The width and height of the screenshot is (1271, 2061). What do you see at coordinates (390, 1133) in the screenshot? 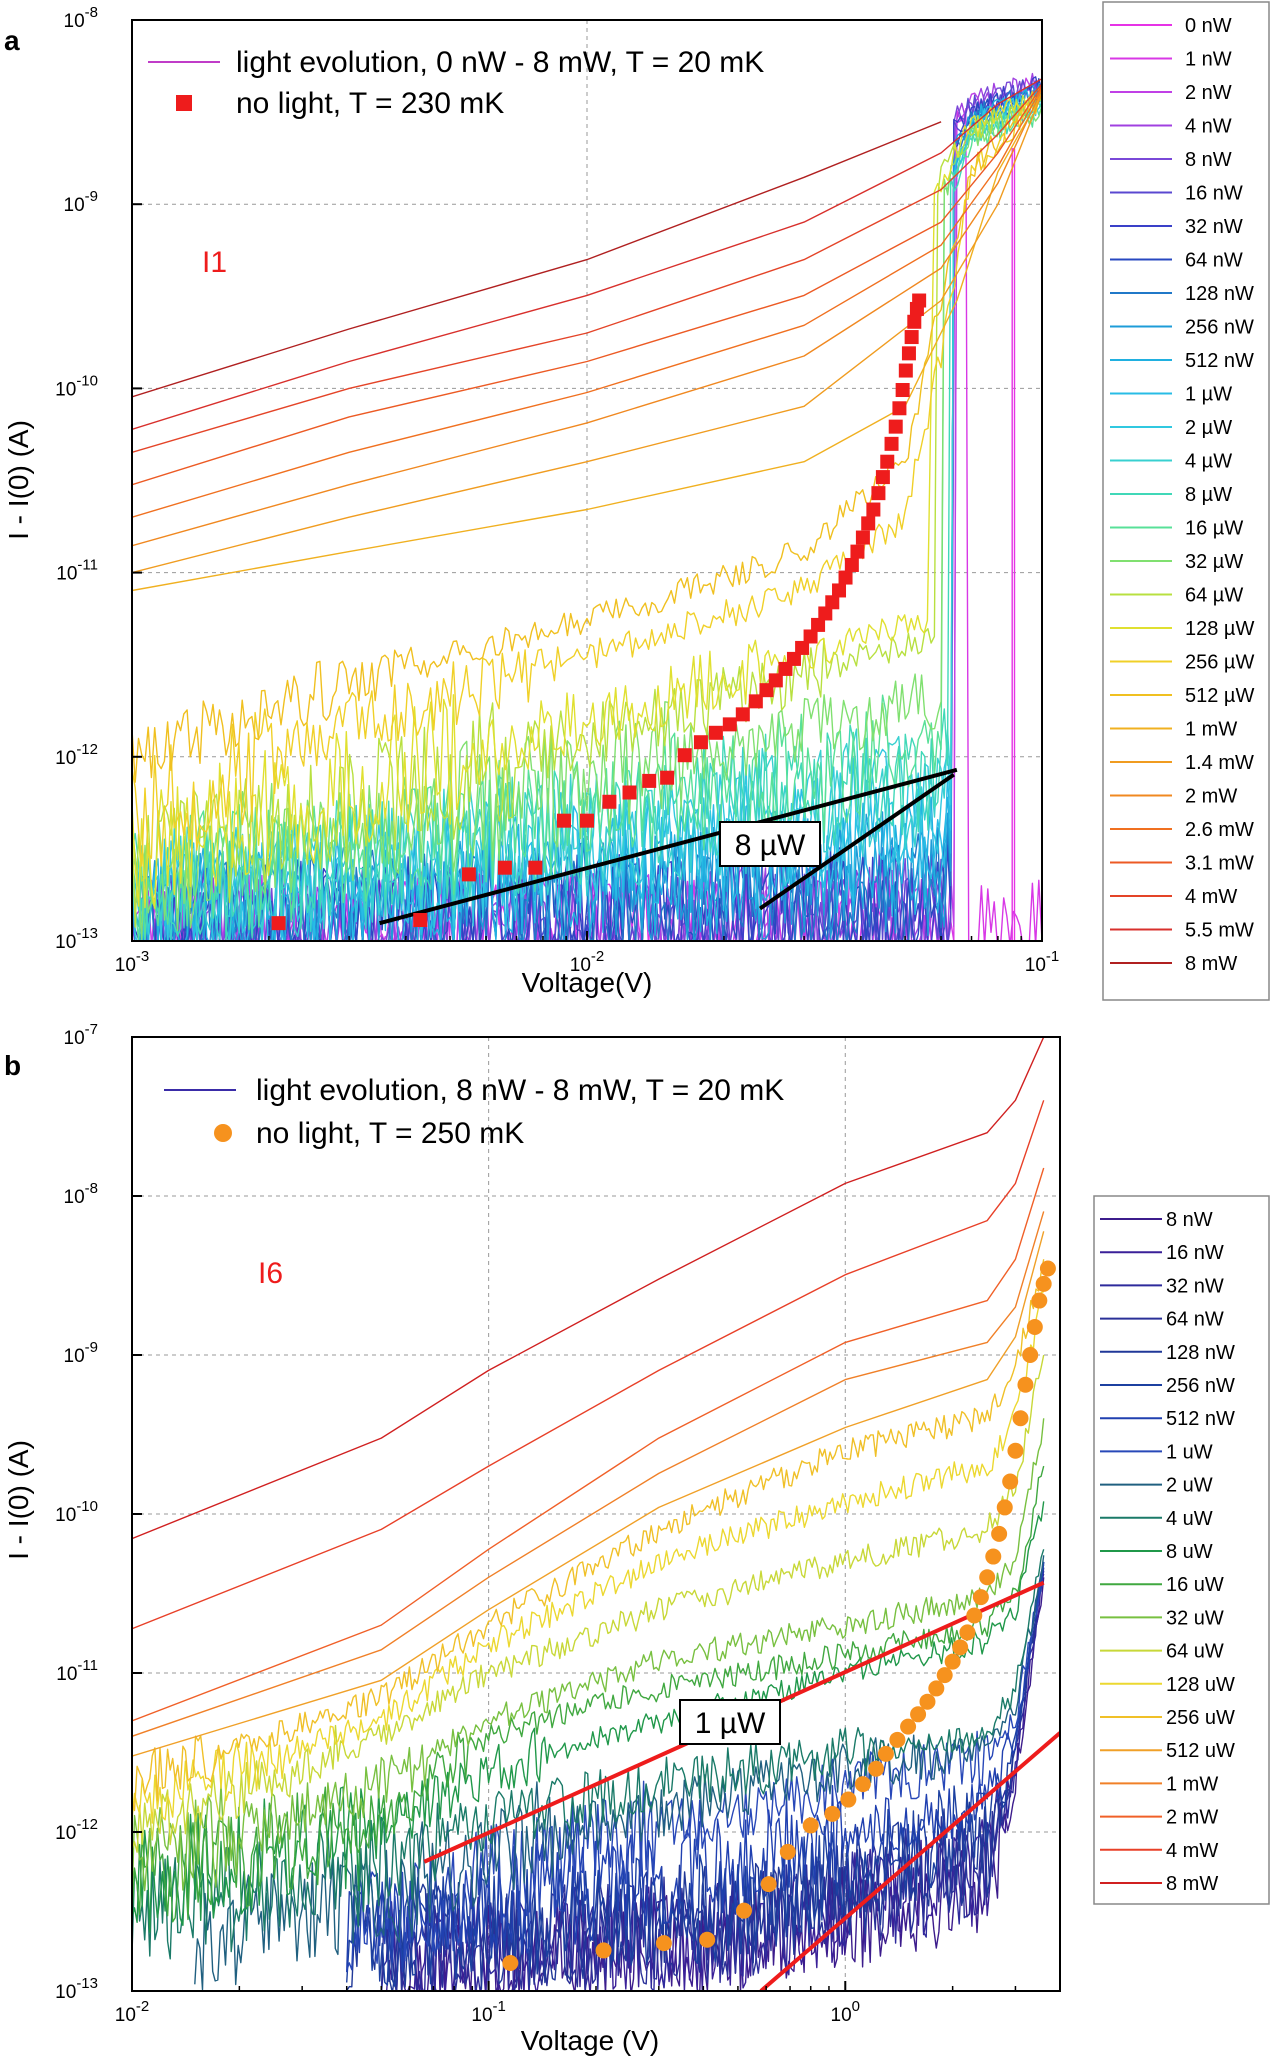
I see `panel-b-legend-marker-label: no light, T = 250 mK` at bounding box center [390, 1133].